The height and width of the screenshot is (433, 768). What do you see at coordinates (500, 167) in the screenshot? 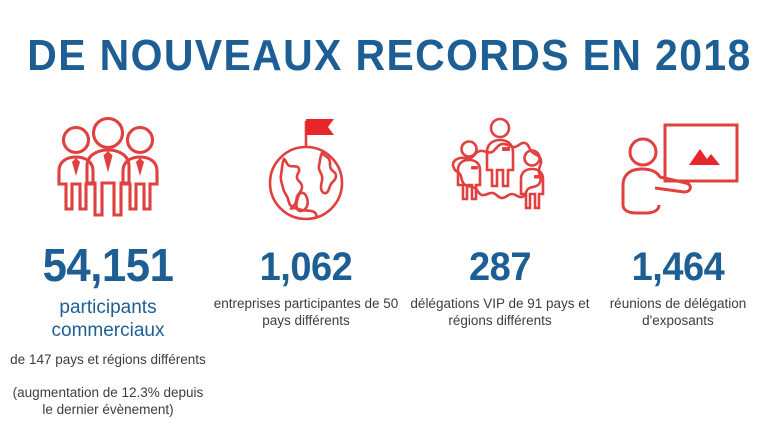
I see `map-with-delegates-icon` at bounding box center [500, 167].